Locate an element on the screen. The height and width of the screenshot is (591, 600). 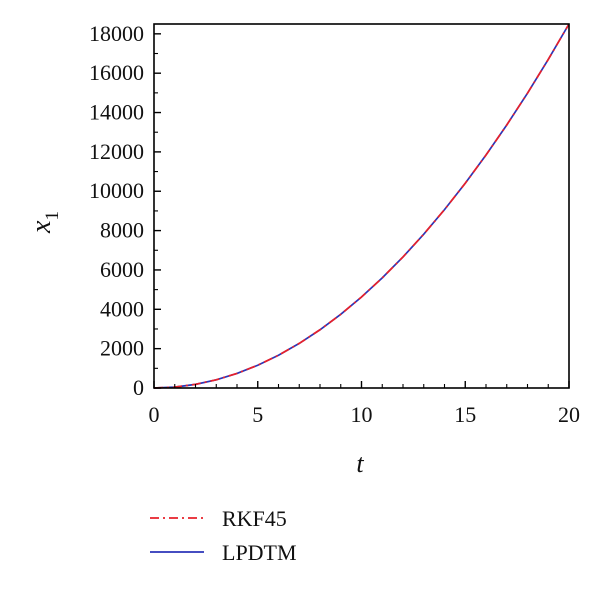
y-axis-label: x1 is located at coordinates (44, 222).